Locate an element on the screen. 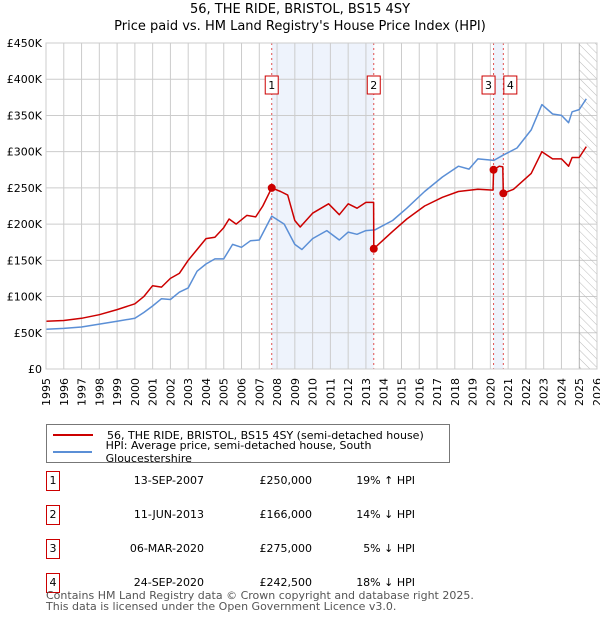  x-tick-label: 2001 is located at coordinates (153, 392).